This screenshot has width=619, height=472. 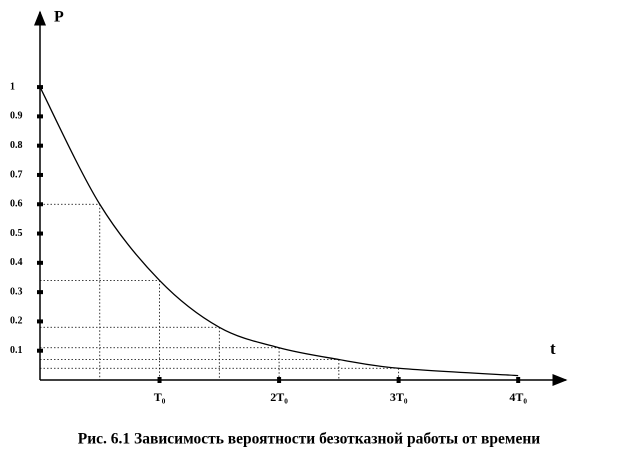 What do you see at coordinates (160, 397) in the screenshot?
I see `x-tick-label: T₀` at bounding box center [160, 397].